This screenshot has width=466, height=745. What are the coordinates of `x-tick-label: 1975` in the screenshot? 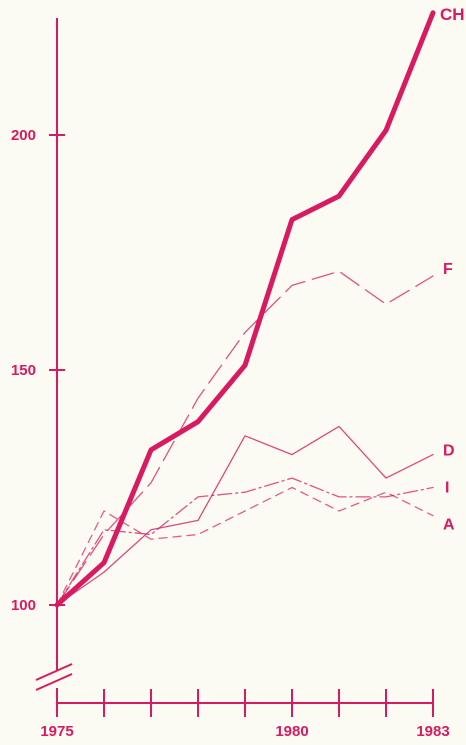 It's located at (56, 731).